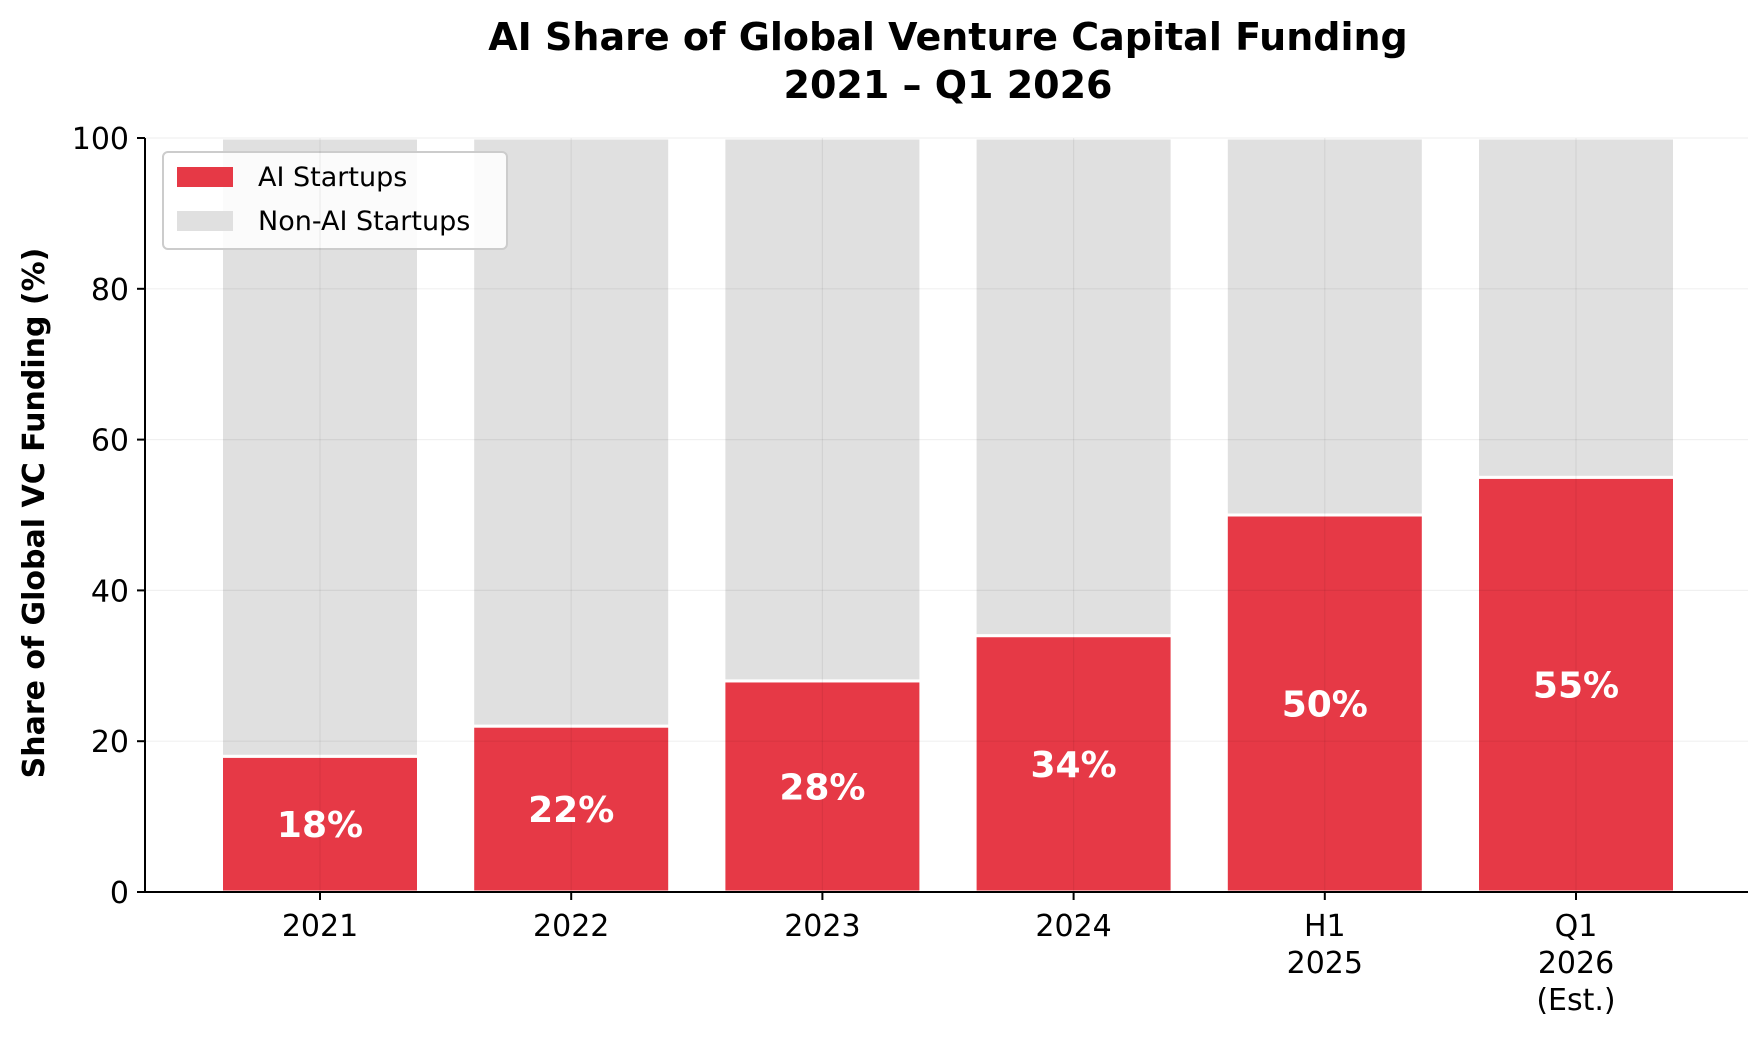 The height and width of the screenshot is (1041, 1760). I want to click on legend: AI Startups Non-AI Startups, so click(335, 200).